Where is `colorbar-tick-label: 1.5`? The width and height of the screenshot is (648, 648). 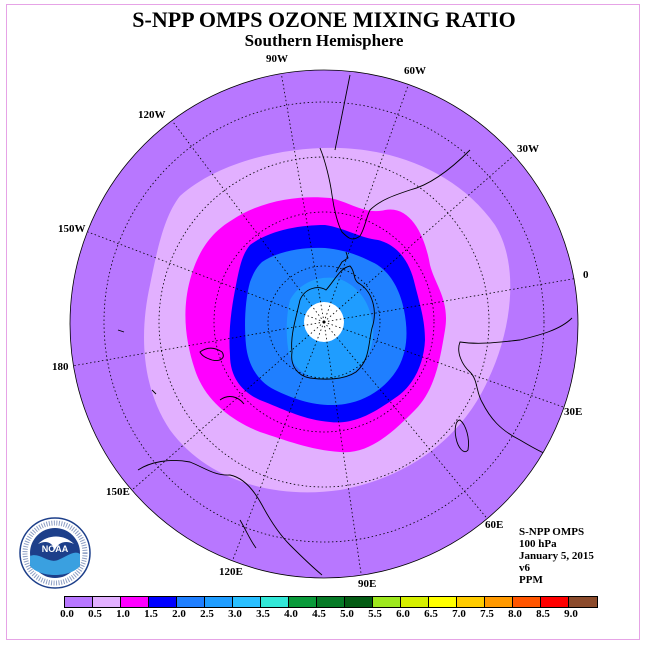
colorbar-tick-label: 1.5 is located at coordinates (151, 614).